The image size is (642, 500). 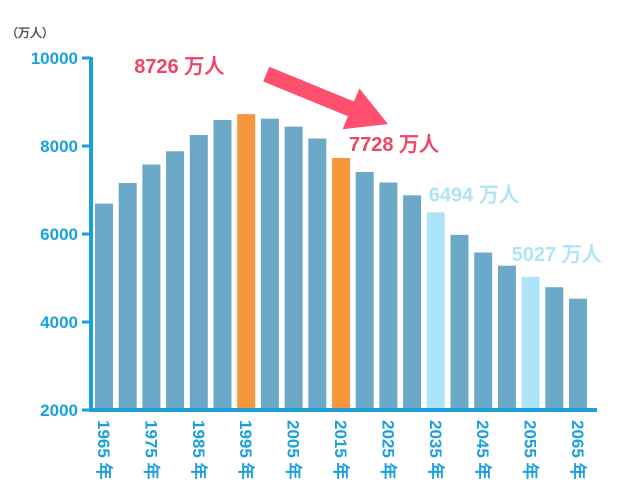 I want to click on bar-2050, so click(x=506, y=337).